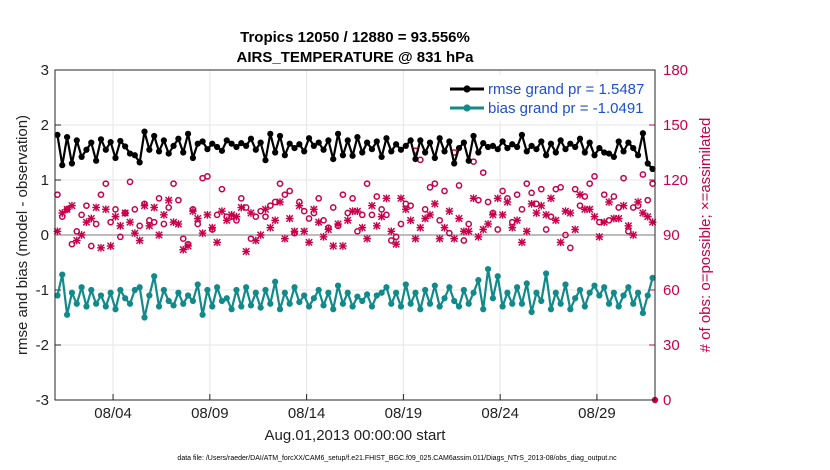 The width and height of the screenshot is (830, 470). I want to click on y-tick-label: 0, so click(45, 235).